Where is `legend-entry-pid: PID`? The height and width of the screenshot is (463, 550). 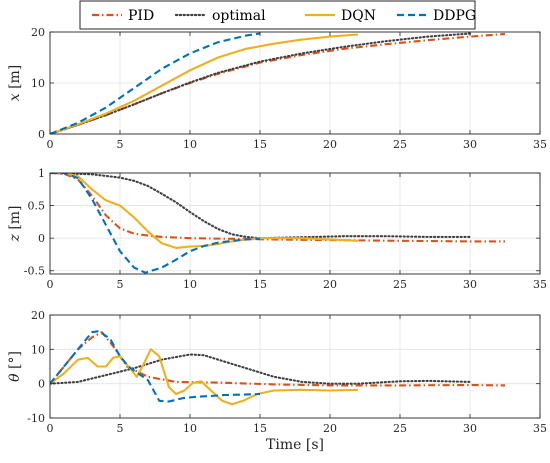
legend-entry-pid: PID is located at coordinates (123, 16).